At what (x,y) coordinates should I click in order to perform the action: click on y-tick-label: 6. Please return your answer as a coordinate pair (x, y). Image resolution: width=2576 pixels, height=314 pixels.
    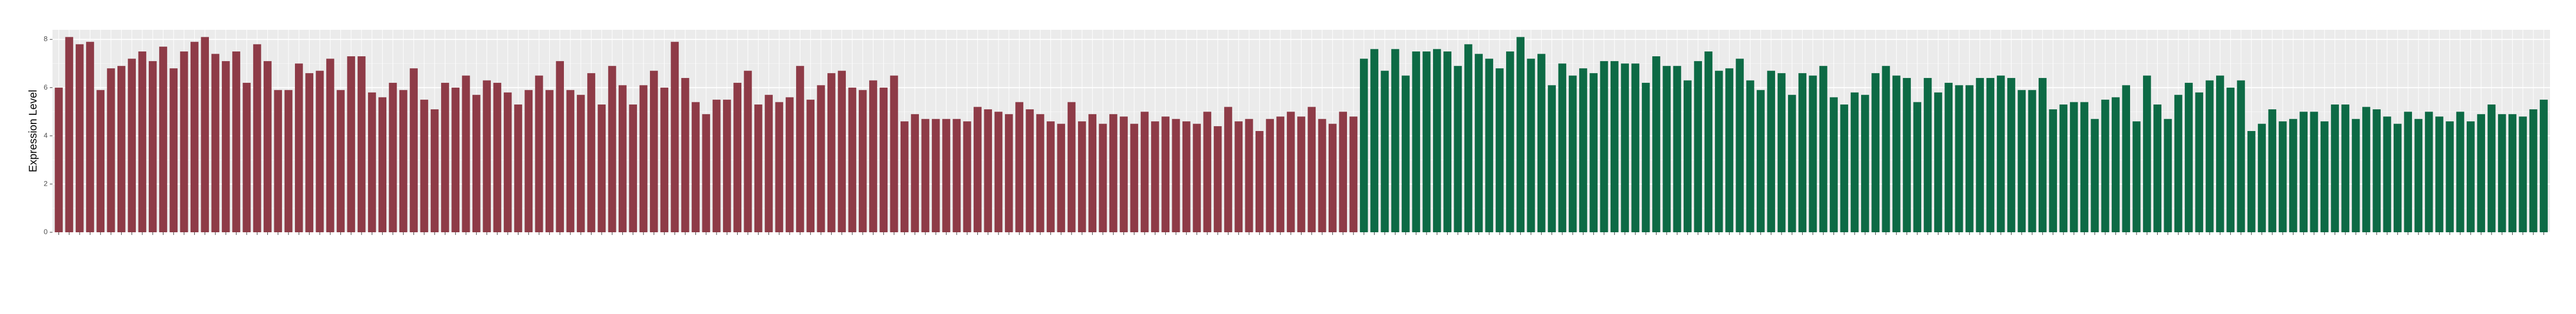
    Looking at the image, I should click on (46, 87).